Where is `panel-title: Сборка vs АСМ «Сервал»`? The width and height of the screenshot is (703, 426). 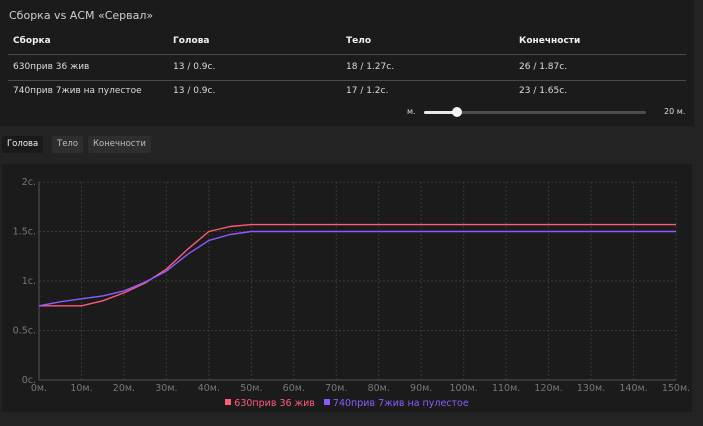
panel-title: Сборка vs АСМ «Сервал» is located at coordinates (81, 15).